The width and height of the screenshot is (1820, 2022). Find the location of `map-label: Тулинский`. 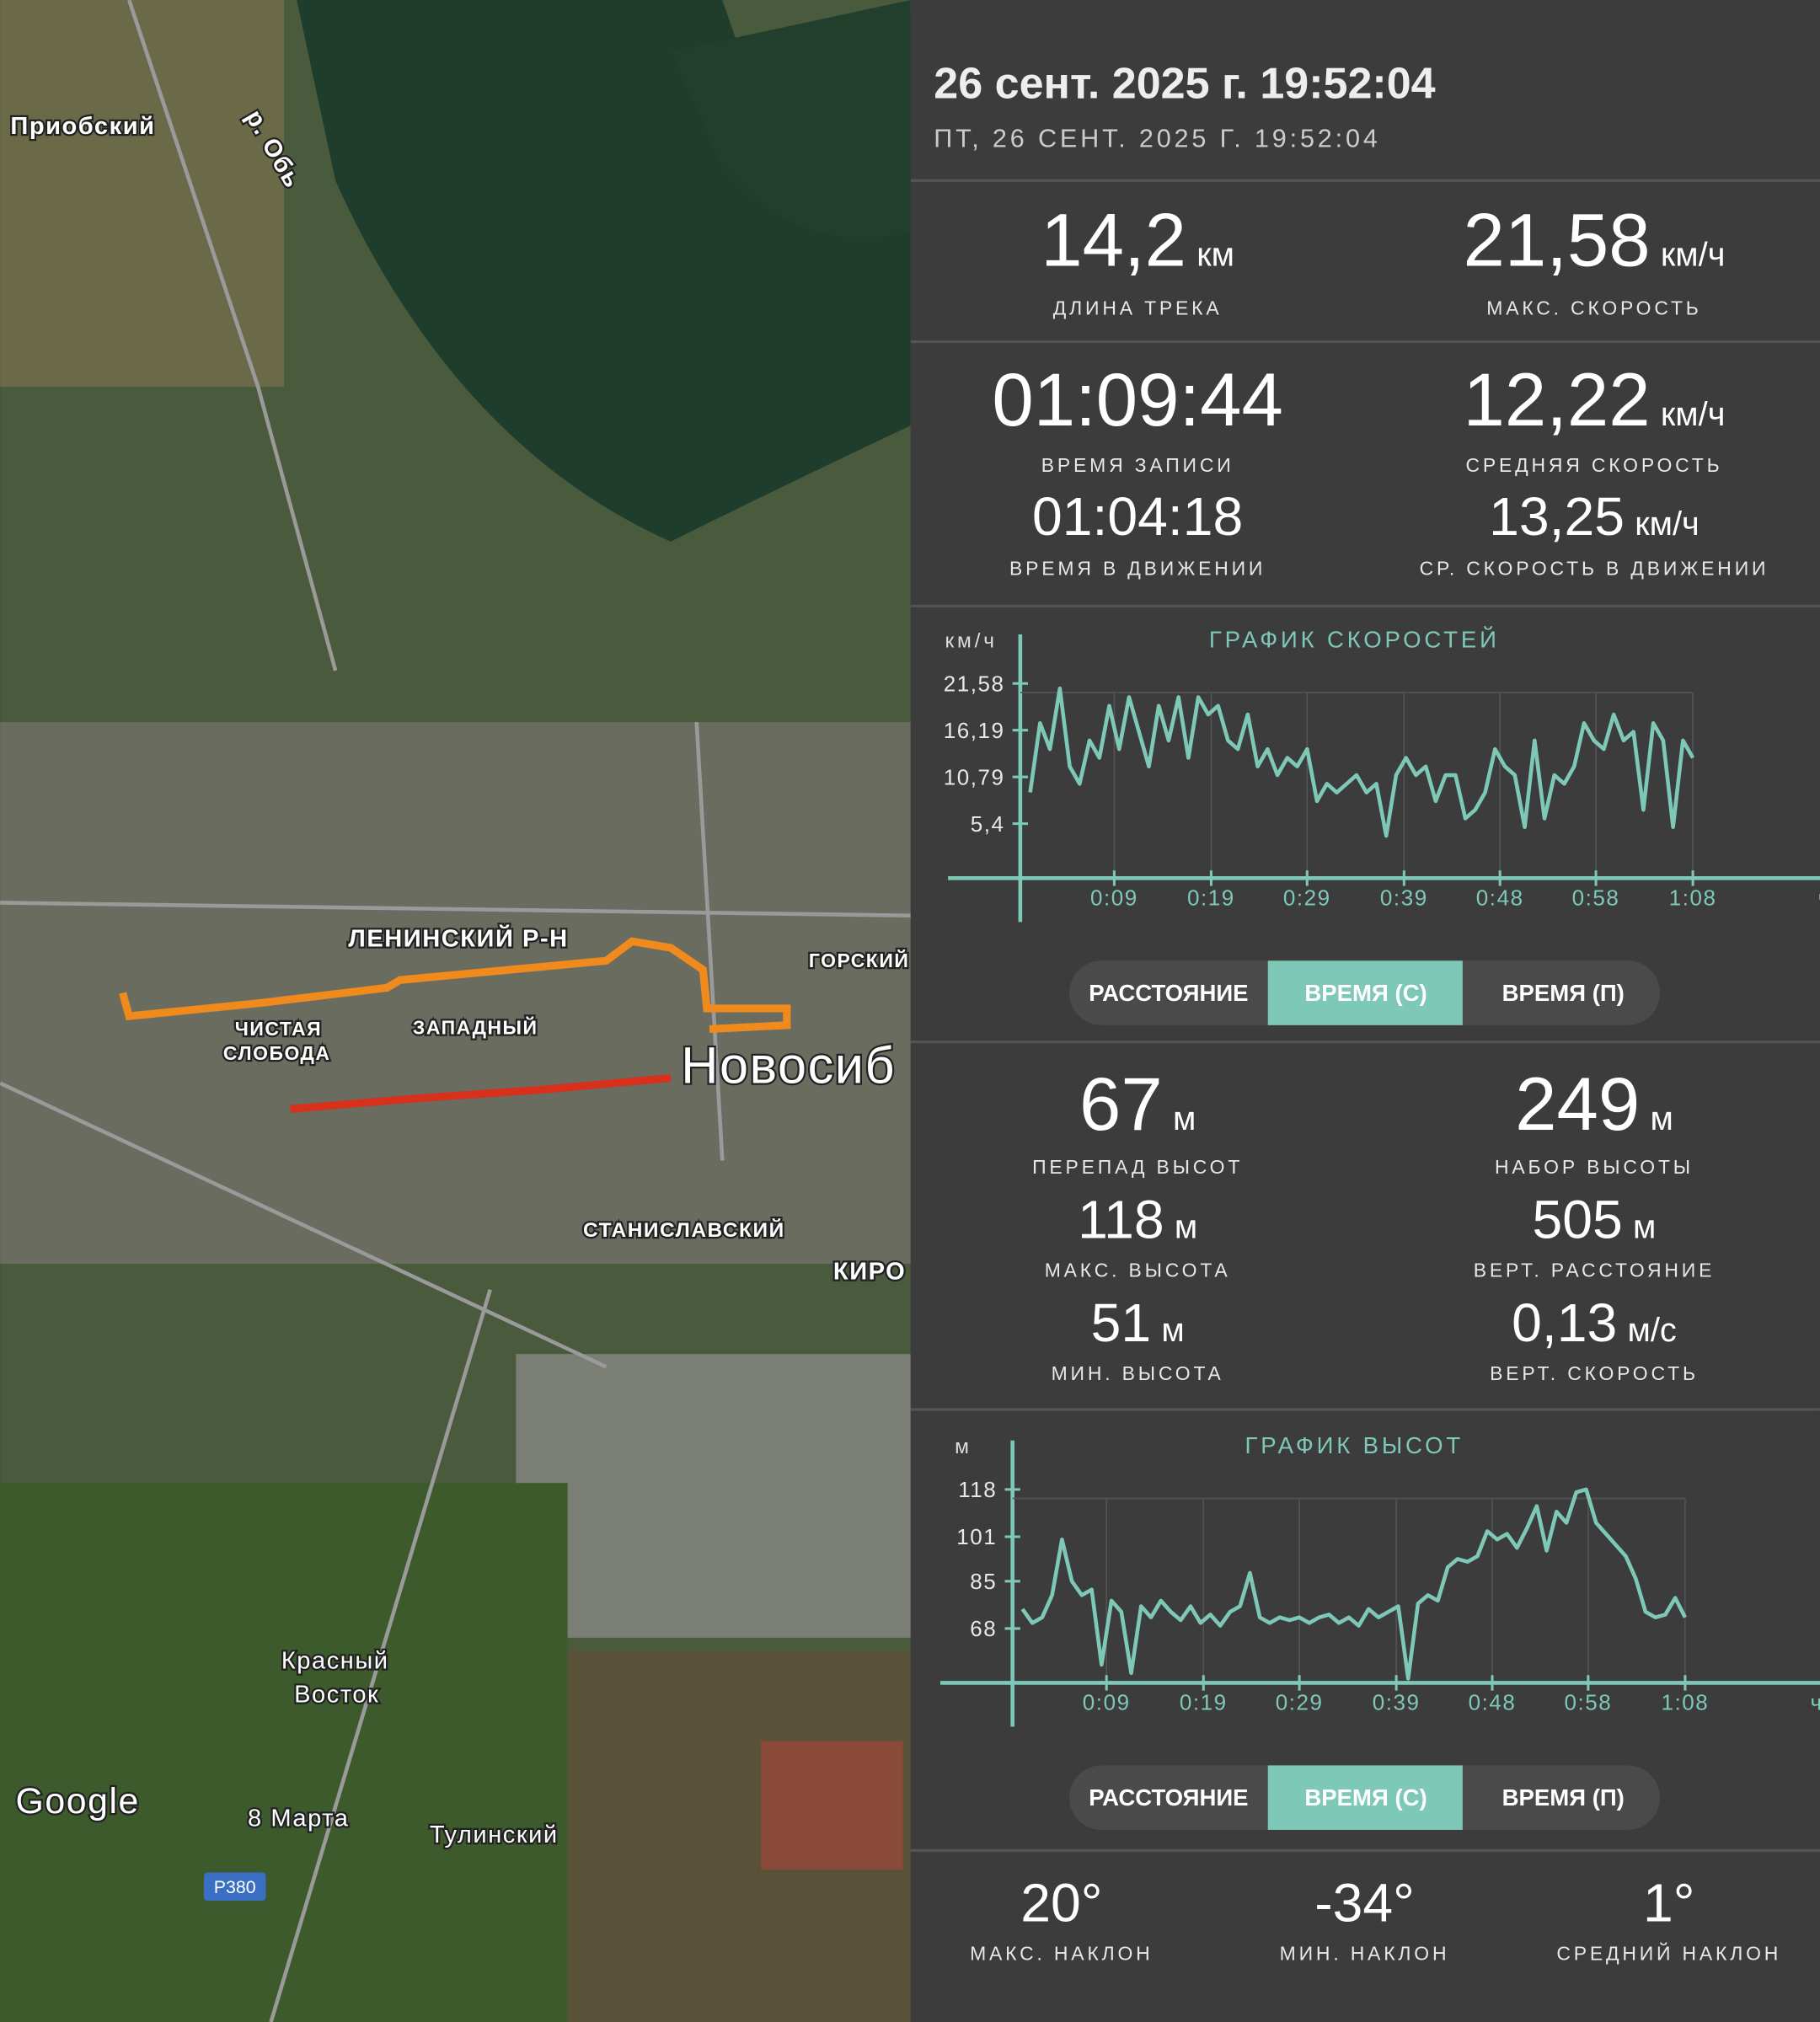

map-label: Тулинский is located at coordinates (494, 1834).